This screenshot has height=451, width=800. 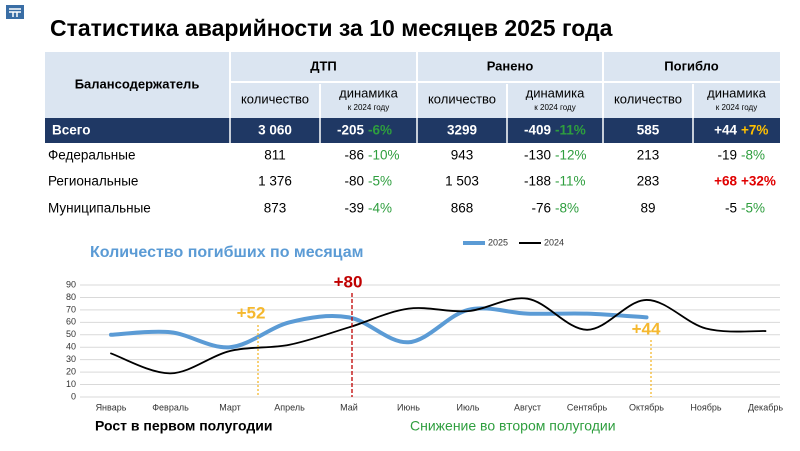 I want to click on row-name: Региональные, so click(x=93, y=181).